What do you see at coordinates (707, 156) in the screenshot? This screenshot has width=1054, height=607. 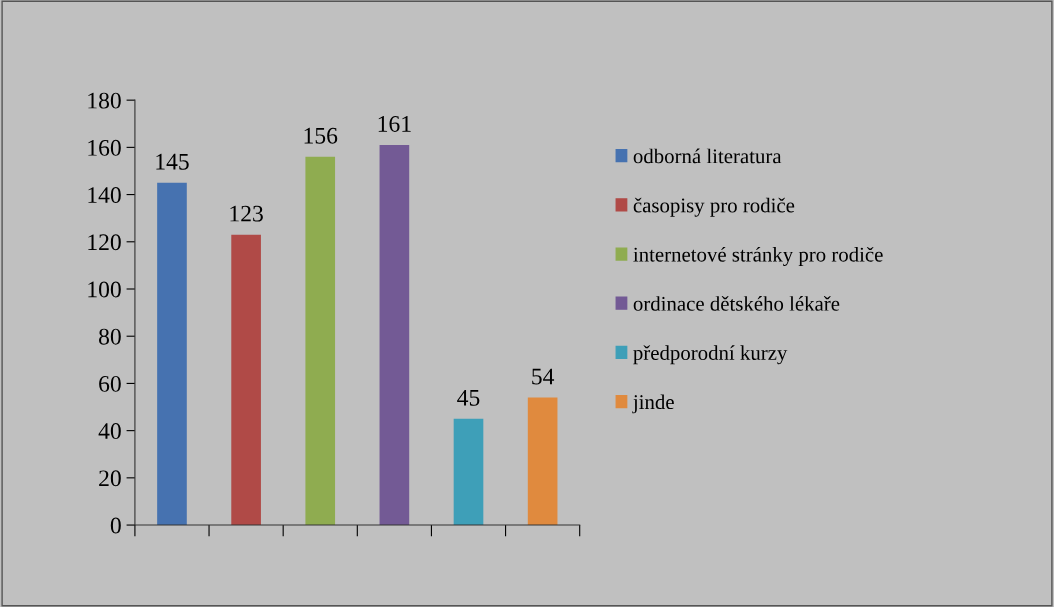 I see `legend-label: odborná literatura` at bounding box center [707, 156].